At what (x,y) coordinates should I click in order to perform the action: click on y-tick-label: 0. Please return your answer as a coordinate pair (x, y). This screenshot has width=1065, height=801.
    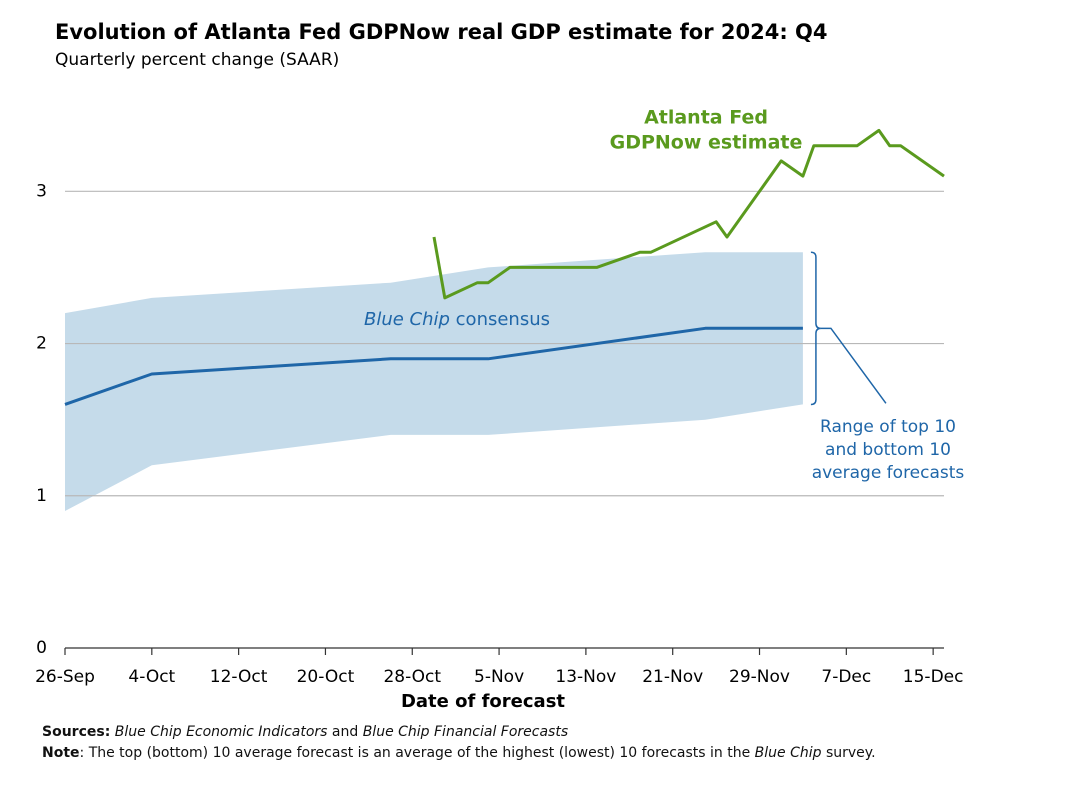
    Looking at the image, I should click on (41, 648).